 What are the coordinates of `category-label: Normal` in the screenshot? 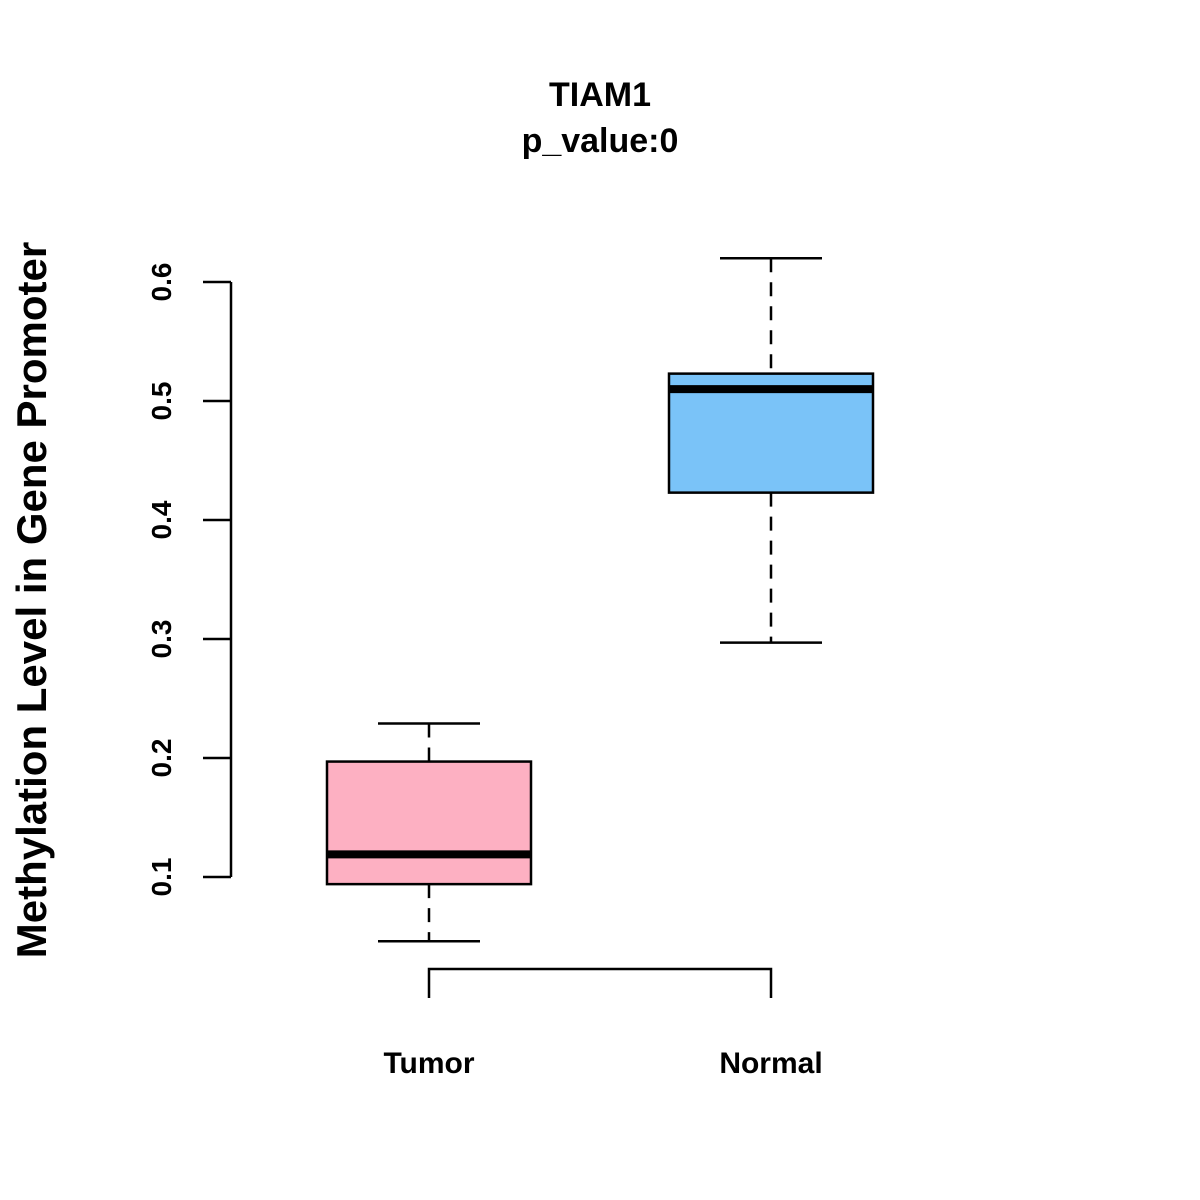 It's located at (770, 1063).